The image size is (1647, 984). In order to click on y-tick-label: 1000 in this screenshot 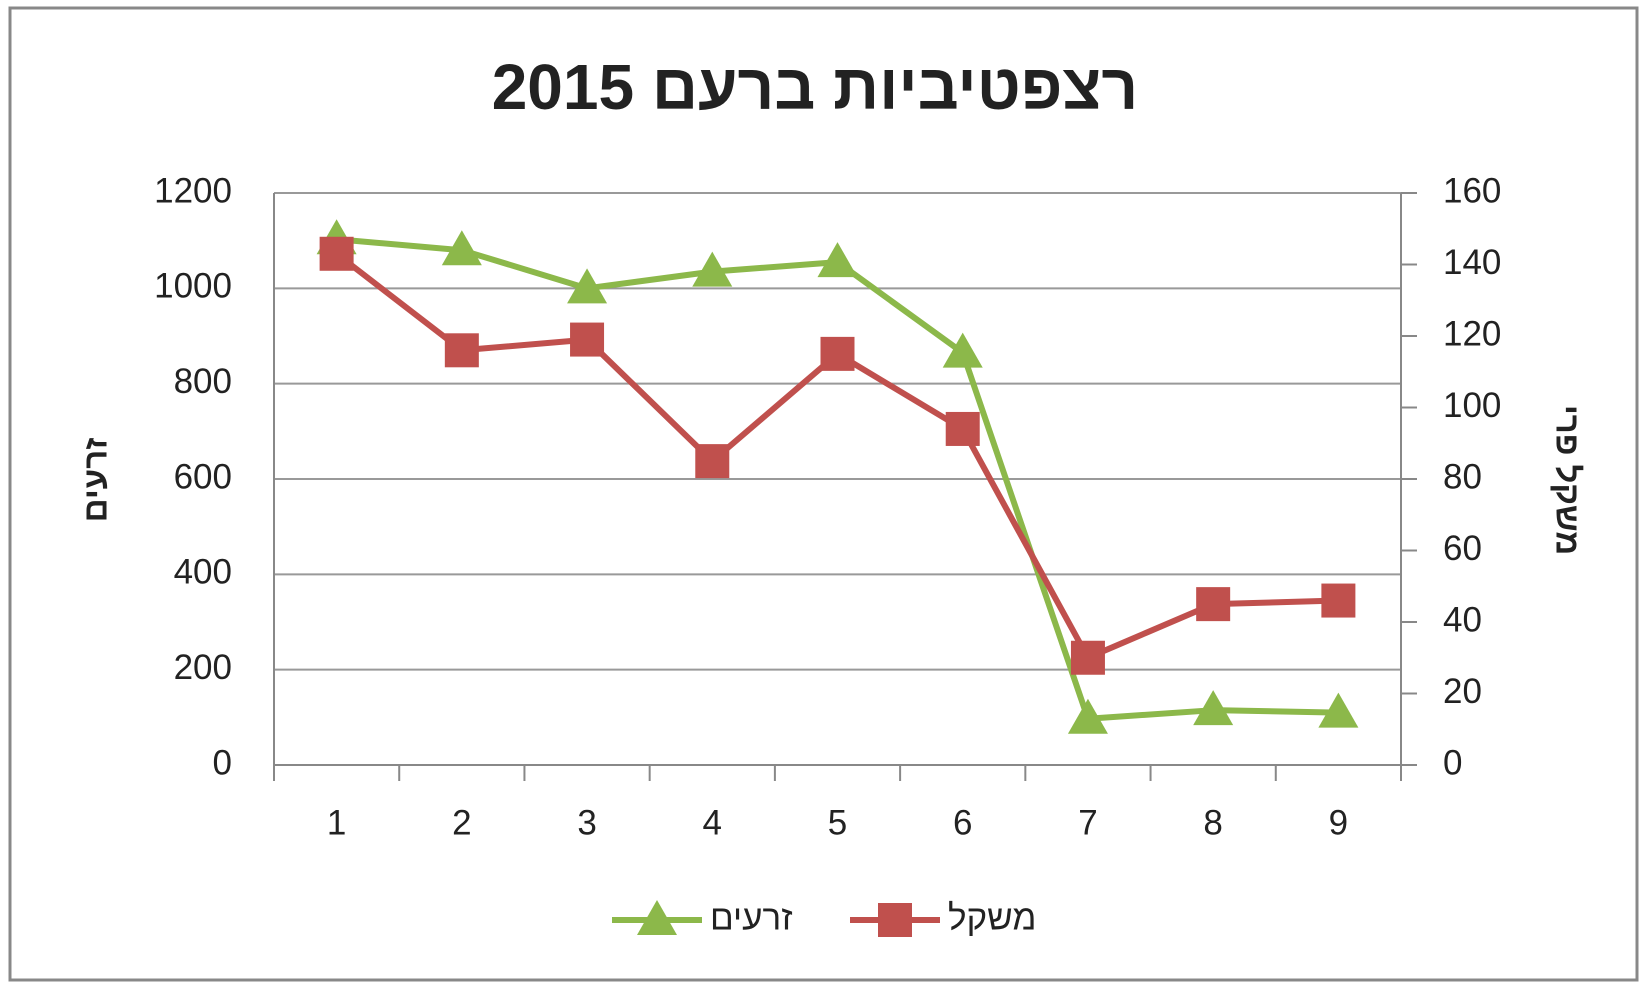, I will do `click(193, 286)`.